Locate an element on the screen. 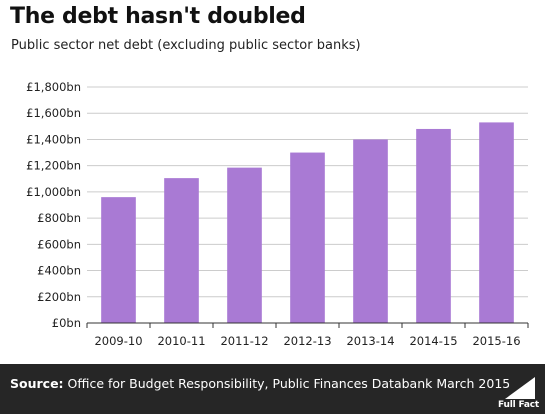 The width and height of the screenshot is (545, 414). y-tick-label: £0bn is located at coordinates (66, 323).